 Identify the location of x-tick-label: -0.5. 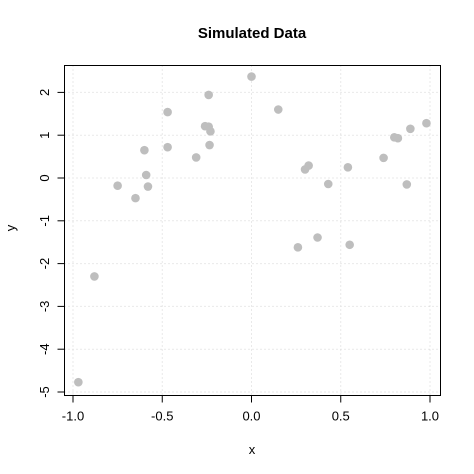
(162, 416).